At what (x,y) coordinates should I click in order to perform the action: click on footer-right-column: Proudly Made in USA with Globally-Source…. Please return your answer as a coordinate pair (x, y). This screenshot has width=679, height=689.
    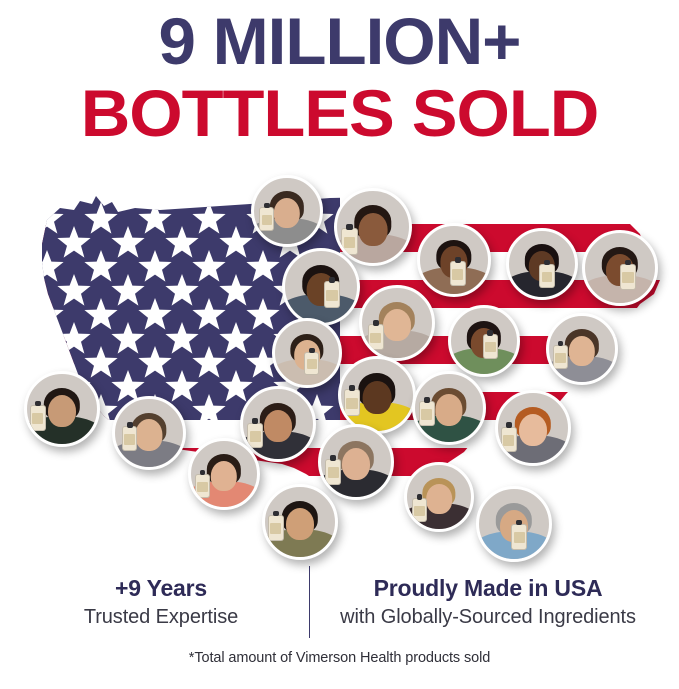
    Looking at the image, I should click on (488, 602).